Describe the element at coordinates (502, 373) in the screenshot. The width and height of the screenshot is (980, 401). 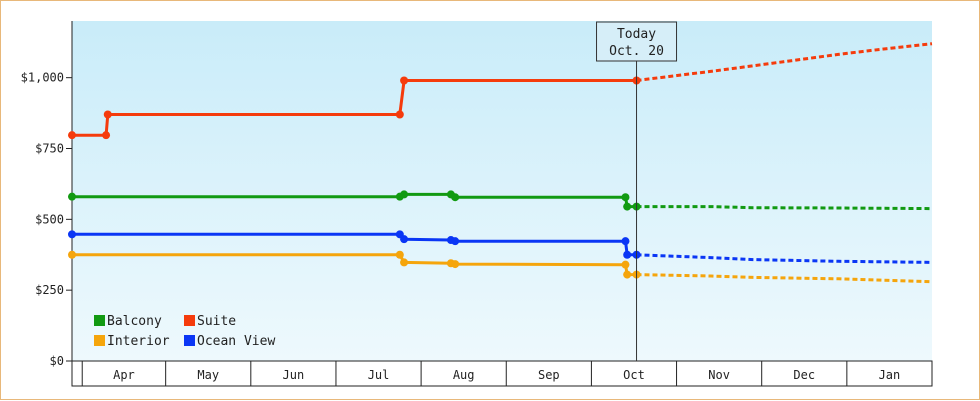
I see `x-axis-band` at that location.